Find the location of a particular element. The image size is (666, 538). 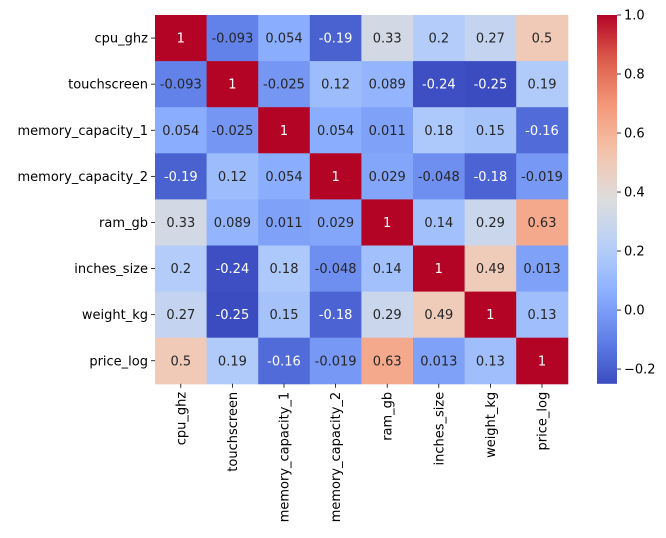

heatmap-cell-label: -0.18 is located at coordinates (336, 315).